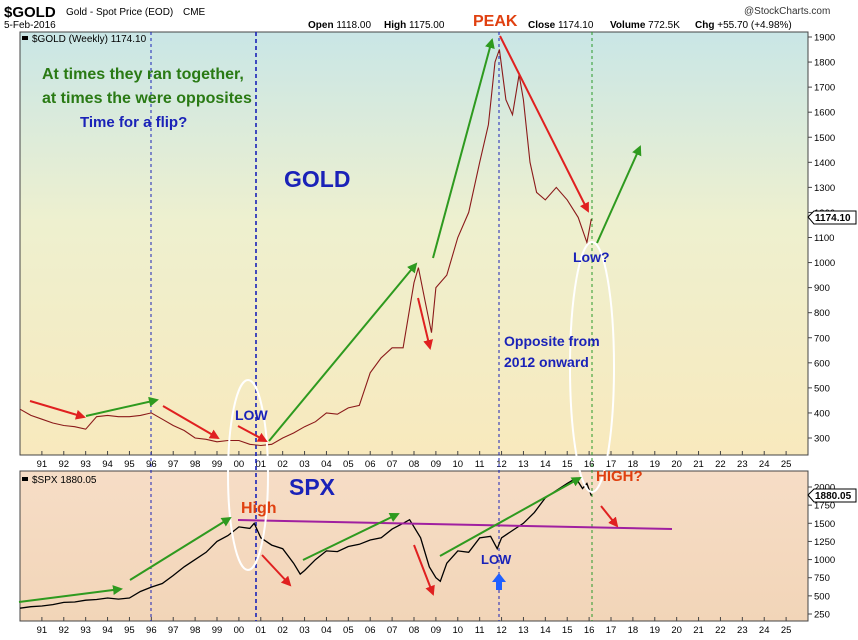  I want to click on gold-y-tick-label: 900, so click(822, 288).